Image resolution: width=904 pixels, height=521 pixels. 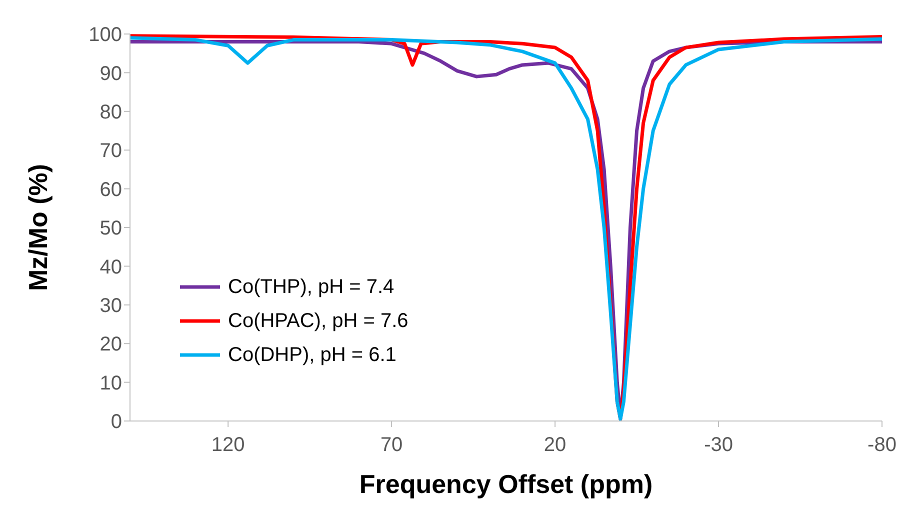 I want to click on y-tick-label: 60, so click(x=111, y=189).